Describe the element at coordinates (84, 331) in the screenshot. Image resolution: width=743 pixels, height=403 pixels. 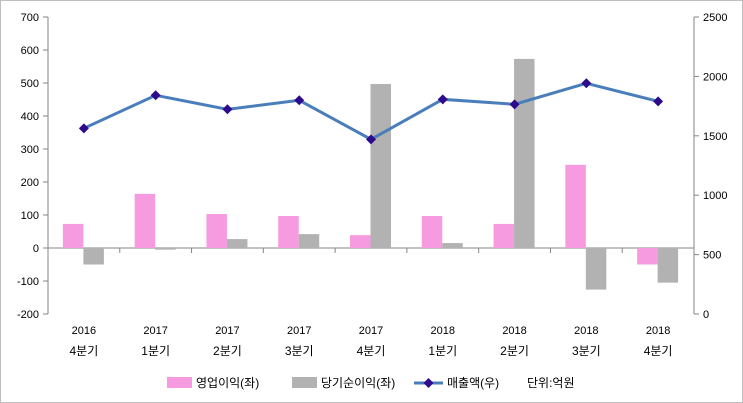
I see `category-year-label: 2016` at that location.